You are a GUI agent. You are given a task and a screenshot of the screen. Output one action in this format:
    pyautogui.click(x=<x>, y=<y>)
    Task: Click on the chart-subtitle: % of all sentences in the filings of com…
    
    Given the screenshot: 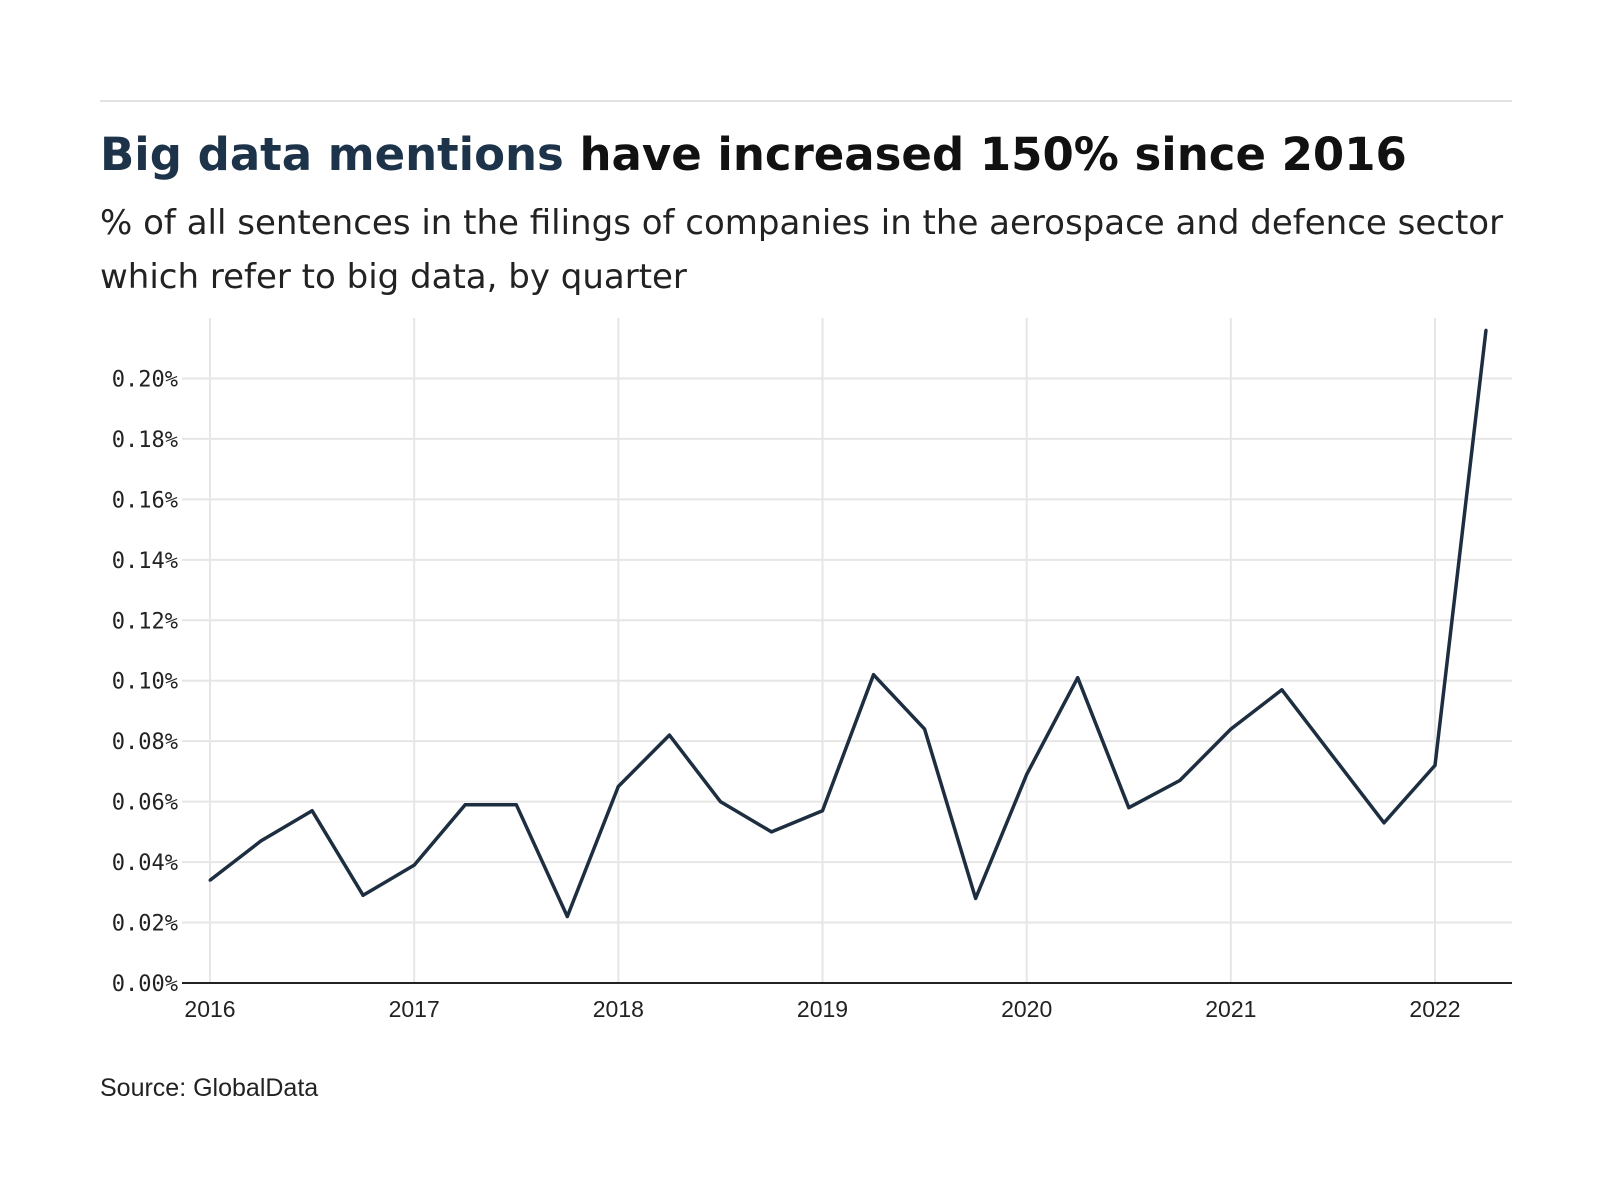 What is the action you would take?
    pyautogui.click(x=802, y=250)
    